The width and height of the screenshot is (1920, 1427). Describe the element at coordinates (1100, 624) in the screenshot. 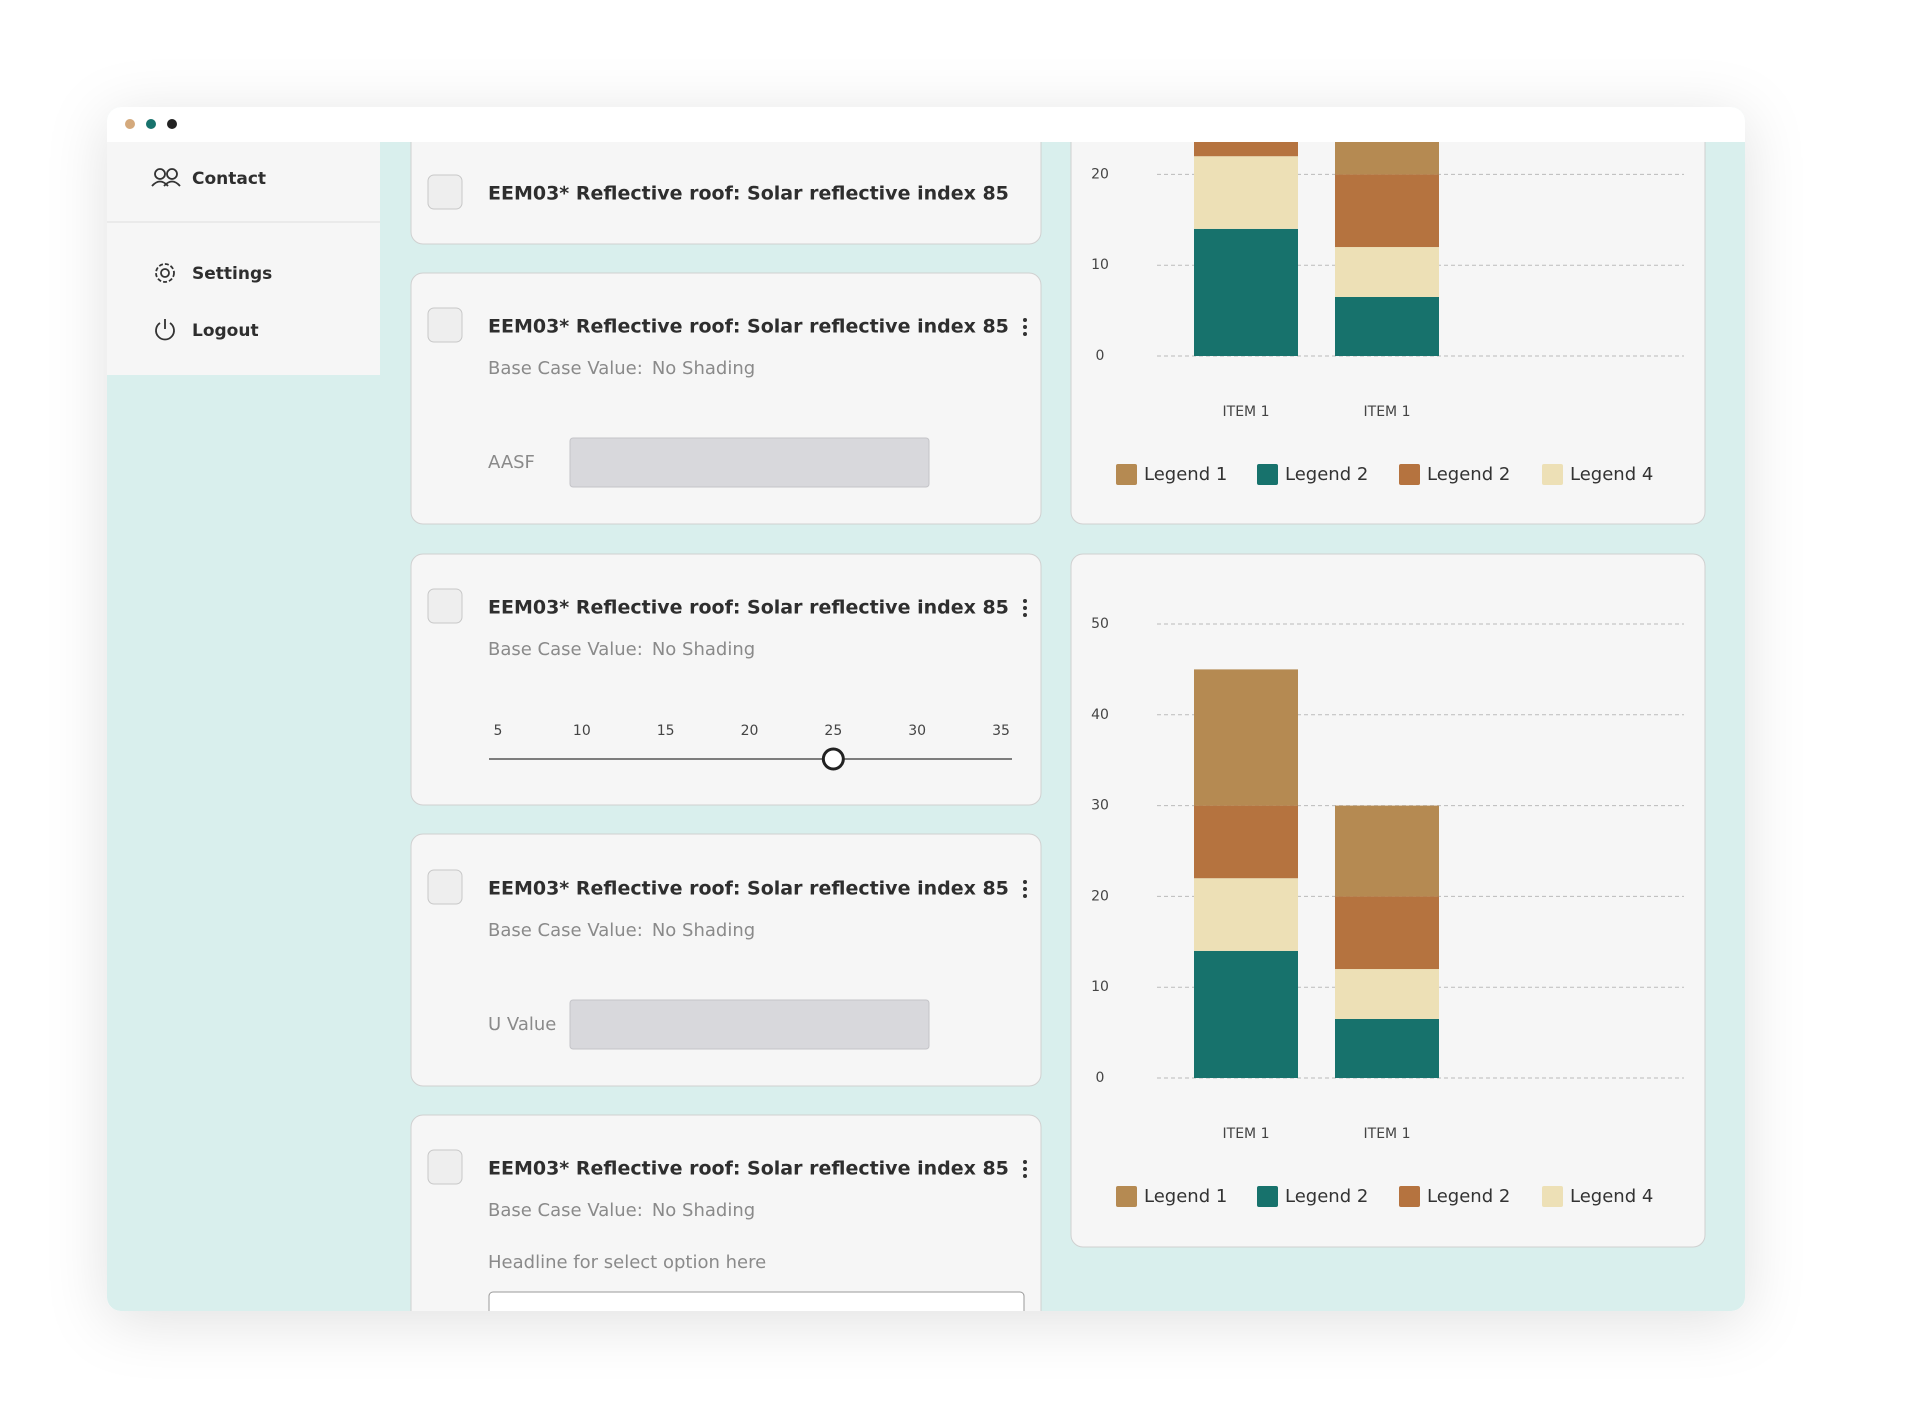

I see `y-tick-label: 50` at that location.